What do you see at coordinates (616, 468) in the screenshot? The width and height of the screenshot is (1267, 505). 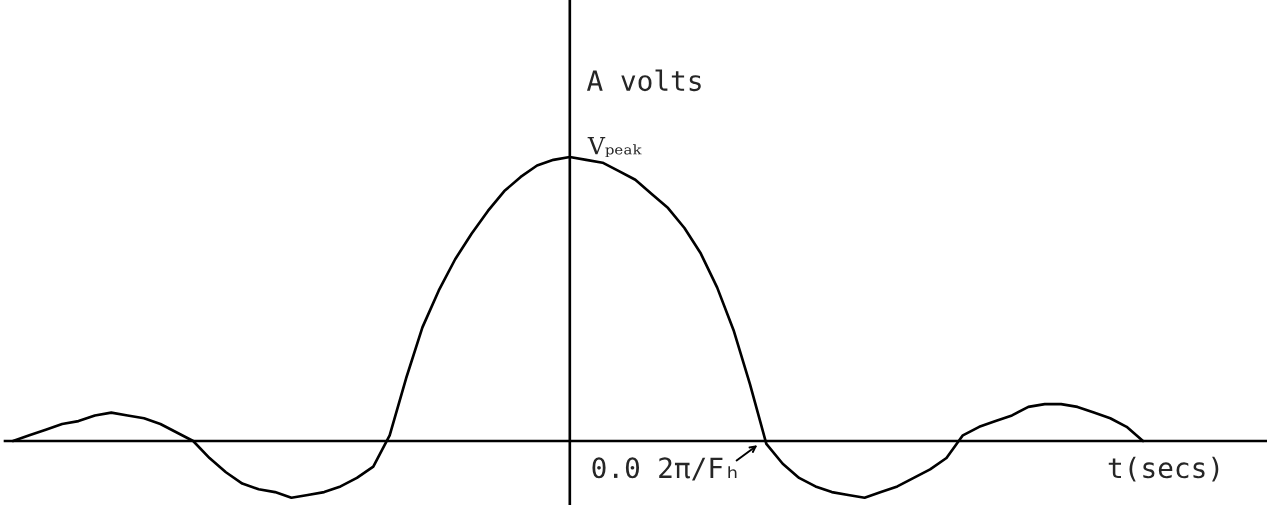 I see `annotation: 0.0` at bounding box center [616, 468].